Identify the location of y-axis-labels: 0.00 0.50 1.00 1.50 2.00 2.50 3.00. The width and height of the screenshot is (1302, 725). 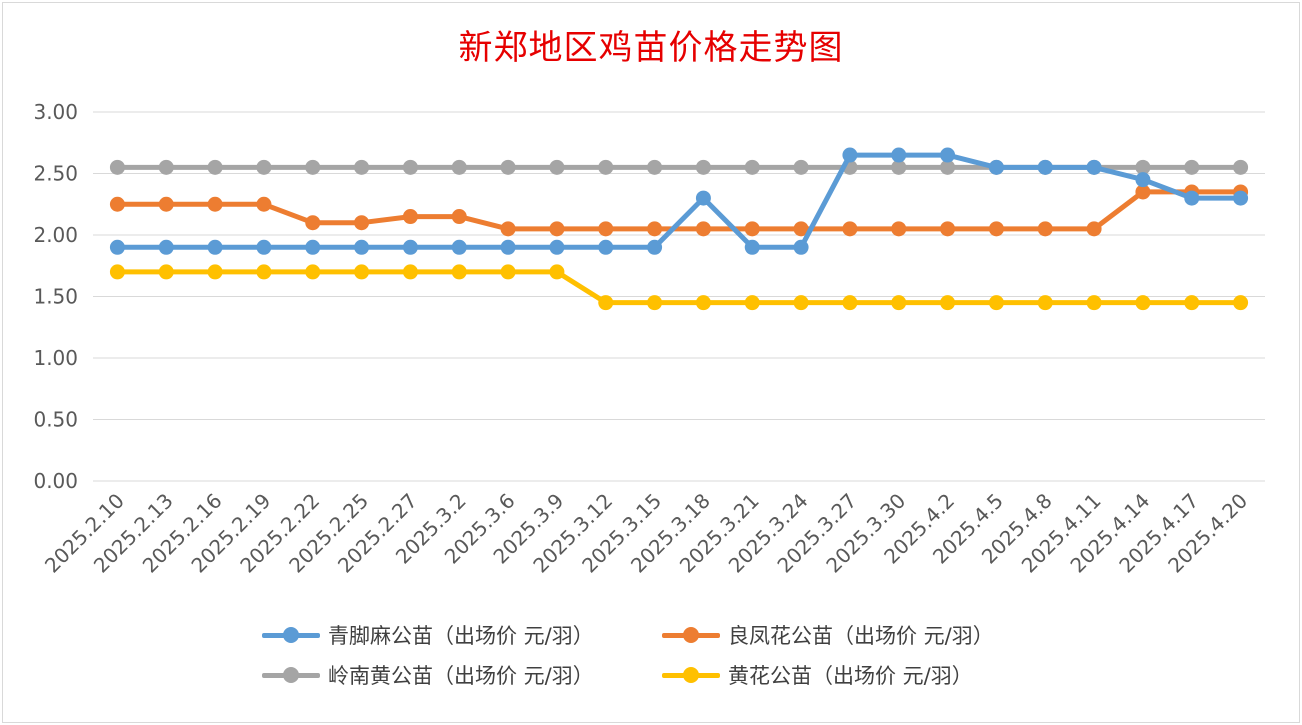
(55, 296).